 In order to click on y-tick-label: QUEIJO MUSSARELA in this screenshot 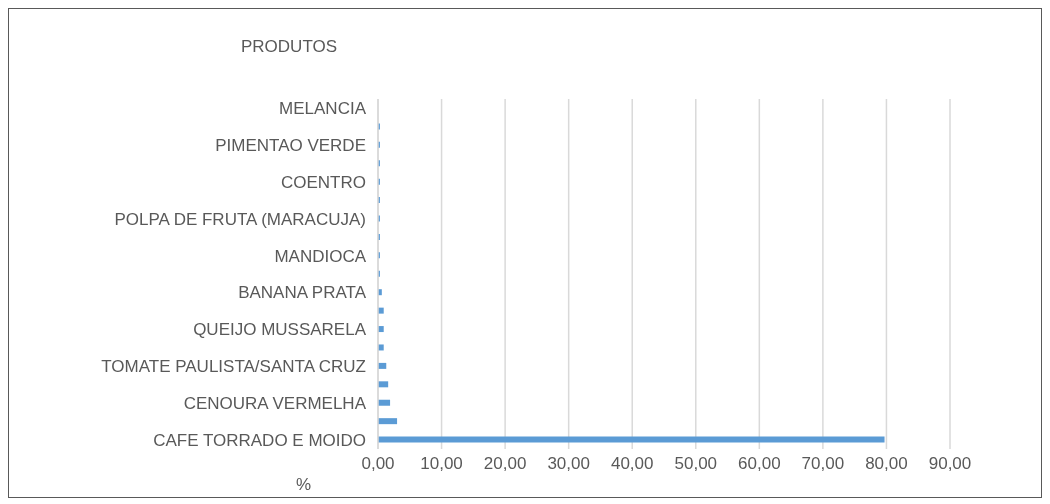, I will do `click(280, 330)`.